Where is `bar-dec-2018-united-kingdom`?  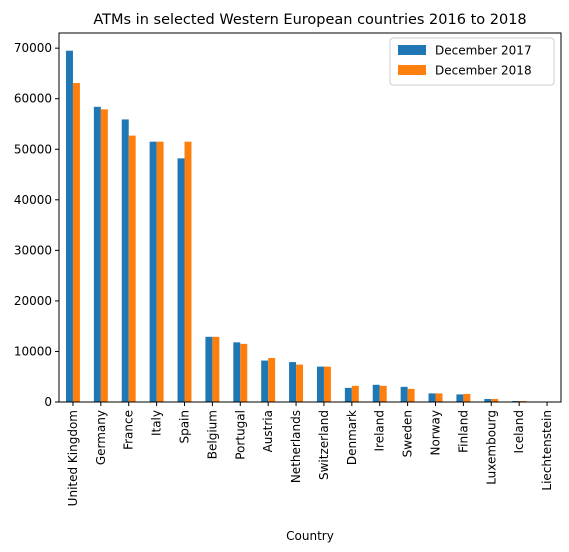
bar-dec-2018-united-kingdom is located at coordinates (76, 242).